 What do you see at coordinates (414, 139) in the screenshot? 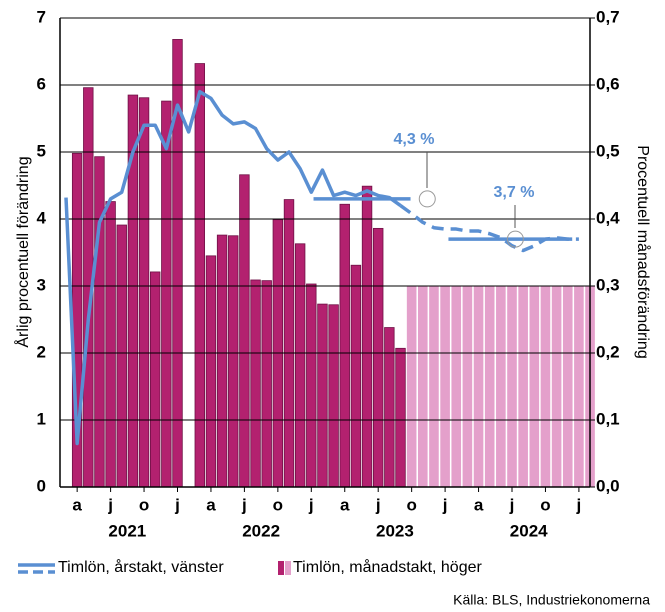
I see `annotation-label: 4,3 %` at bounding box center [414, 139].